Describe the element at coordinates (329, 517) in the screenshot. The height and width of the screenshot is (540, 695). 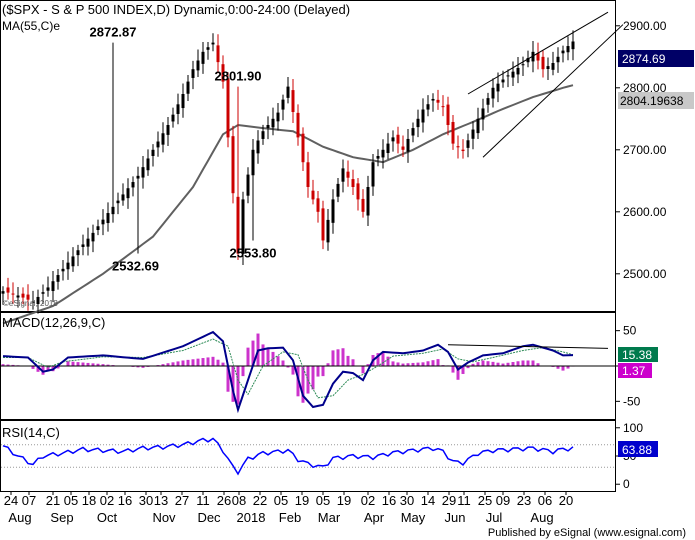
I see `month-label: Mar` at that location.